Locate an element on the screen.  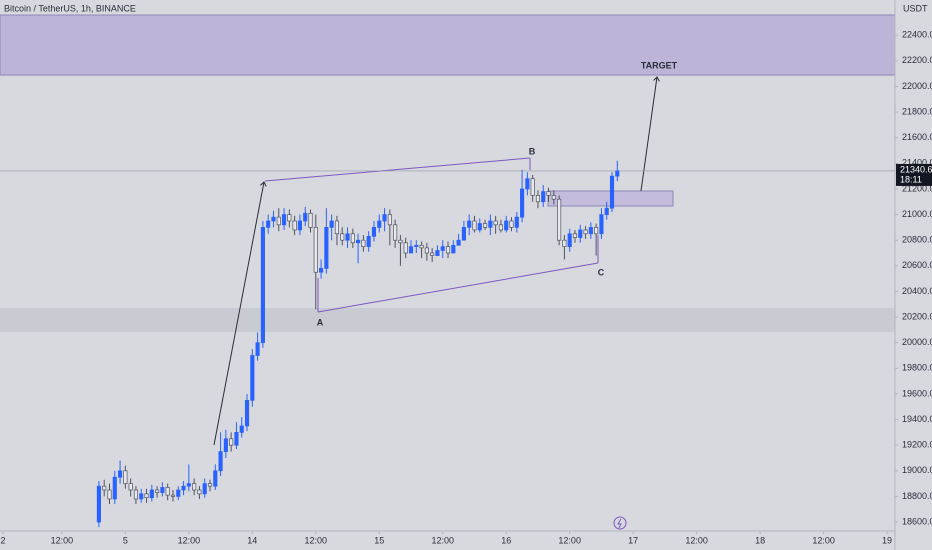
y-tick-label: 21400.00 is located at coordinates (917, 163).